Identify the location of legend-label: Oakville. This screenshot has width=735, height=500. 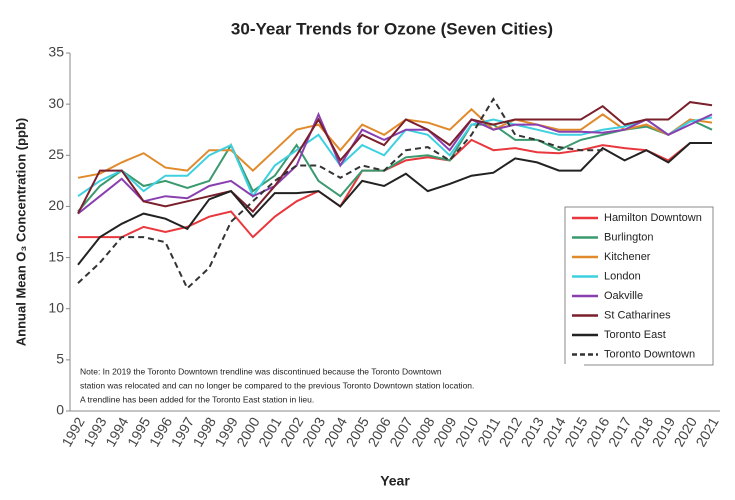
(623, 296).